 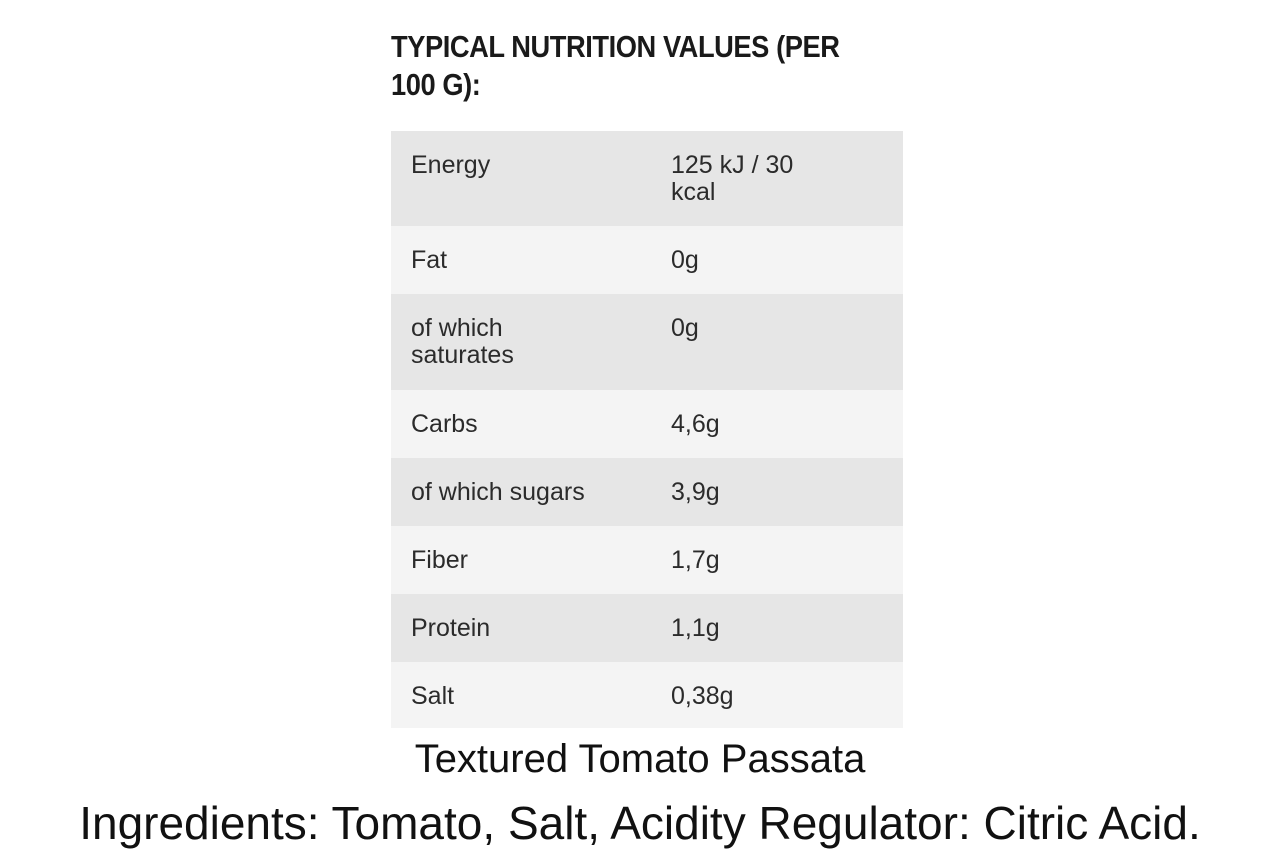 I want to click on nutrient-name: of which sugars, so click(x=498, y=492).